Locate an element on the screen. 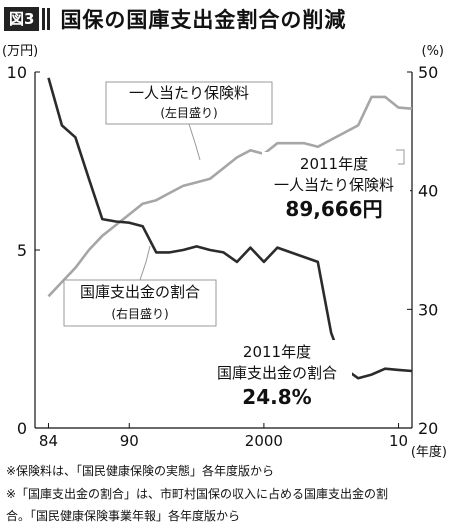  premium-2011-callout-bg is located at coordinates (336, 187).